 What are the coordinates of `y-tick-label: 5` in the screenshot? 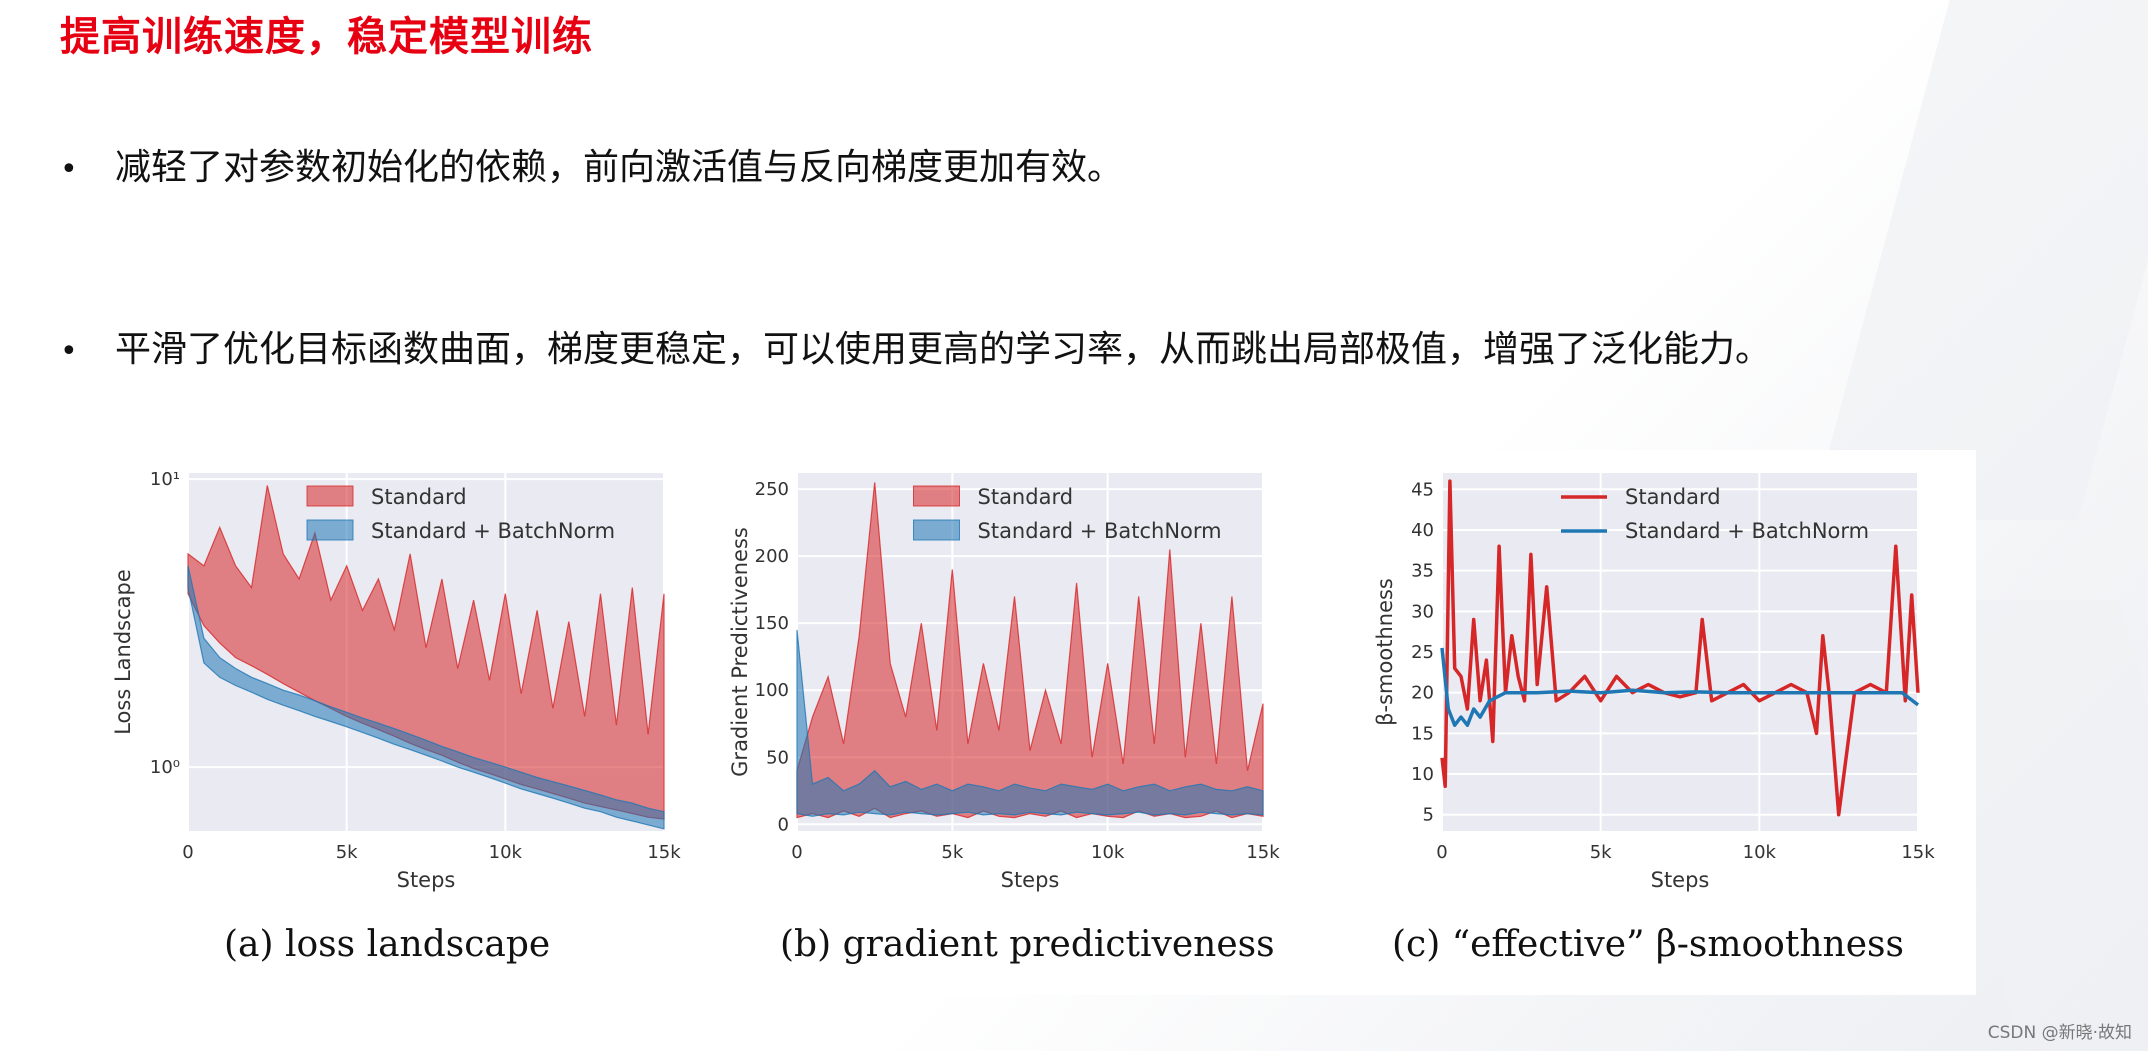 It's located at (1428, 815).